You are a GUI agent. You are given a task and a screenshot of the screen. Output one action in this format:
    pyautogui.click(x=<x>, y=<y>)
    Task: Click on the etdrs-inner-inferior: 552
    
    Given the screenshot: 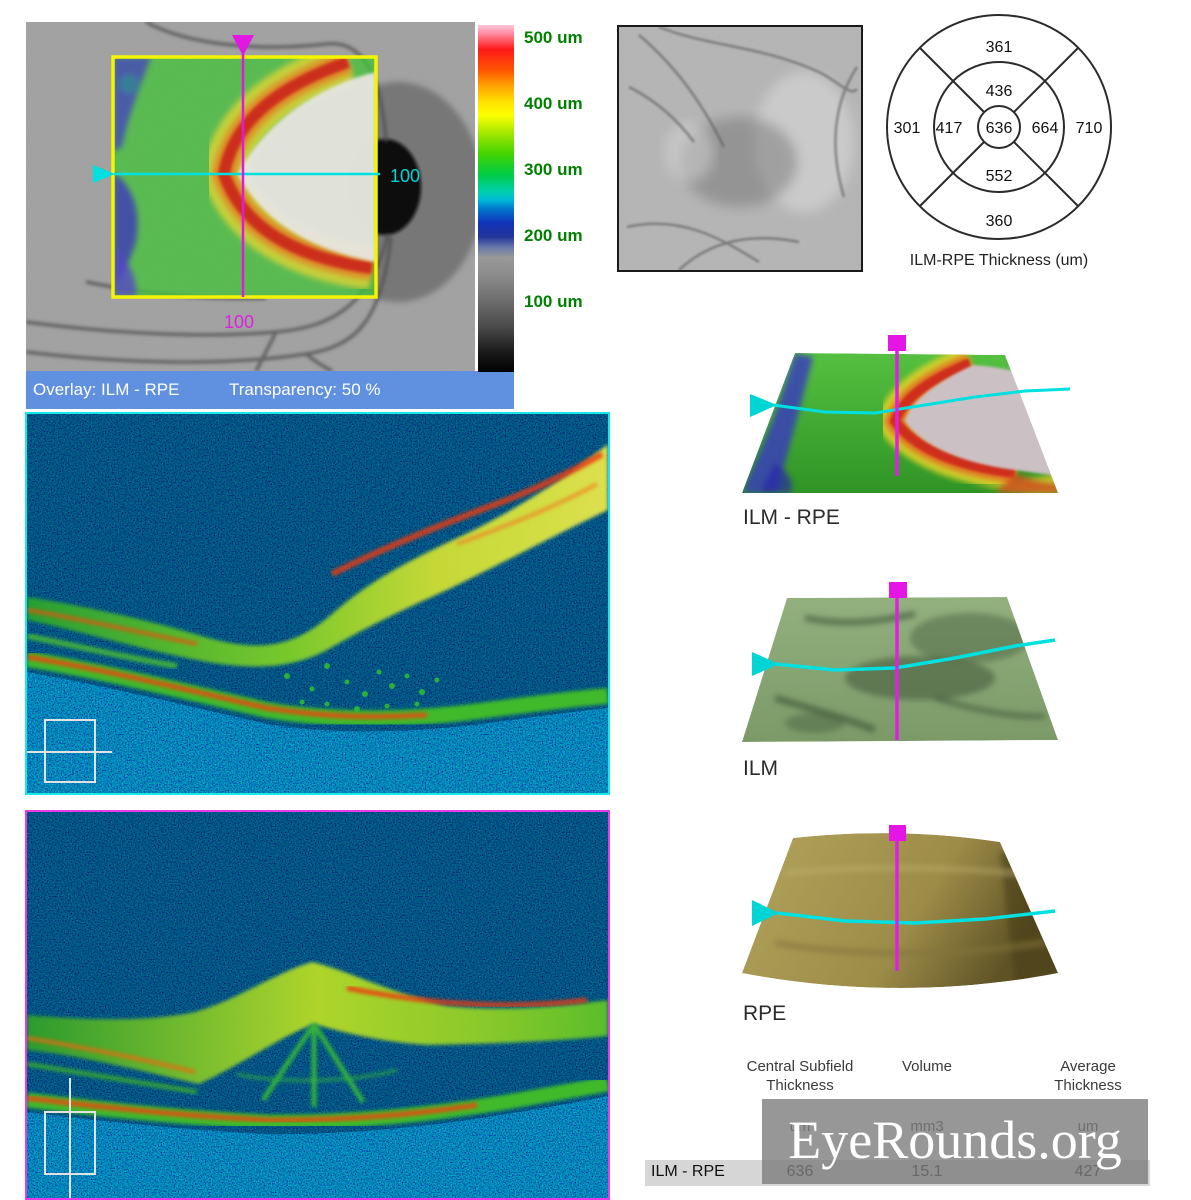 What is the action you would take?
    pyautogui.click(x=999, y=176)
    